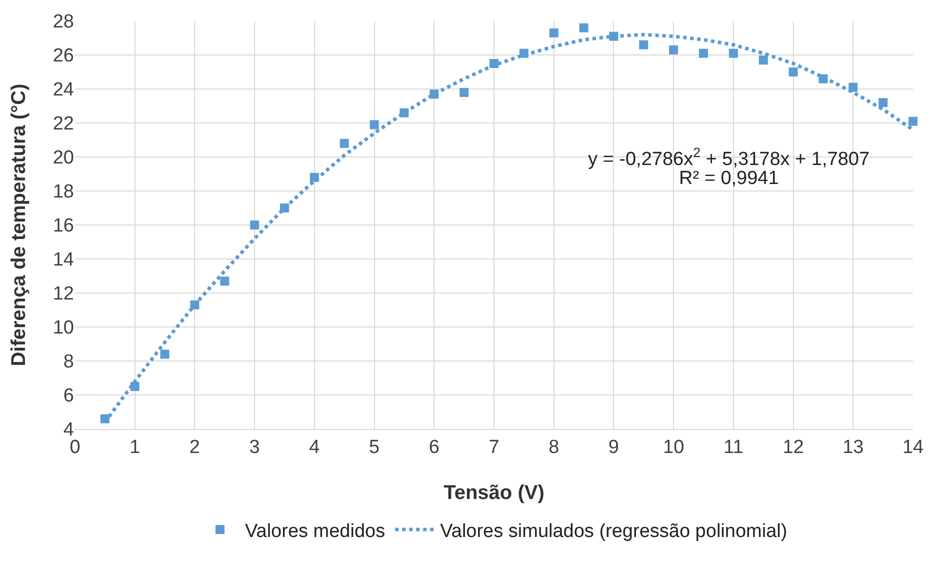 The width and height of the screenshot is (933, 579). Describe the element at coordinates (315, 531) in the screenshot. I see `legend-label: Valores medidos` at that location.